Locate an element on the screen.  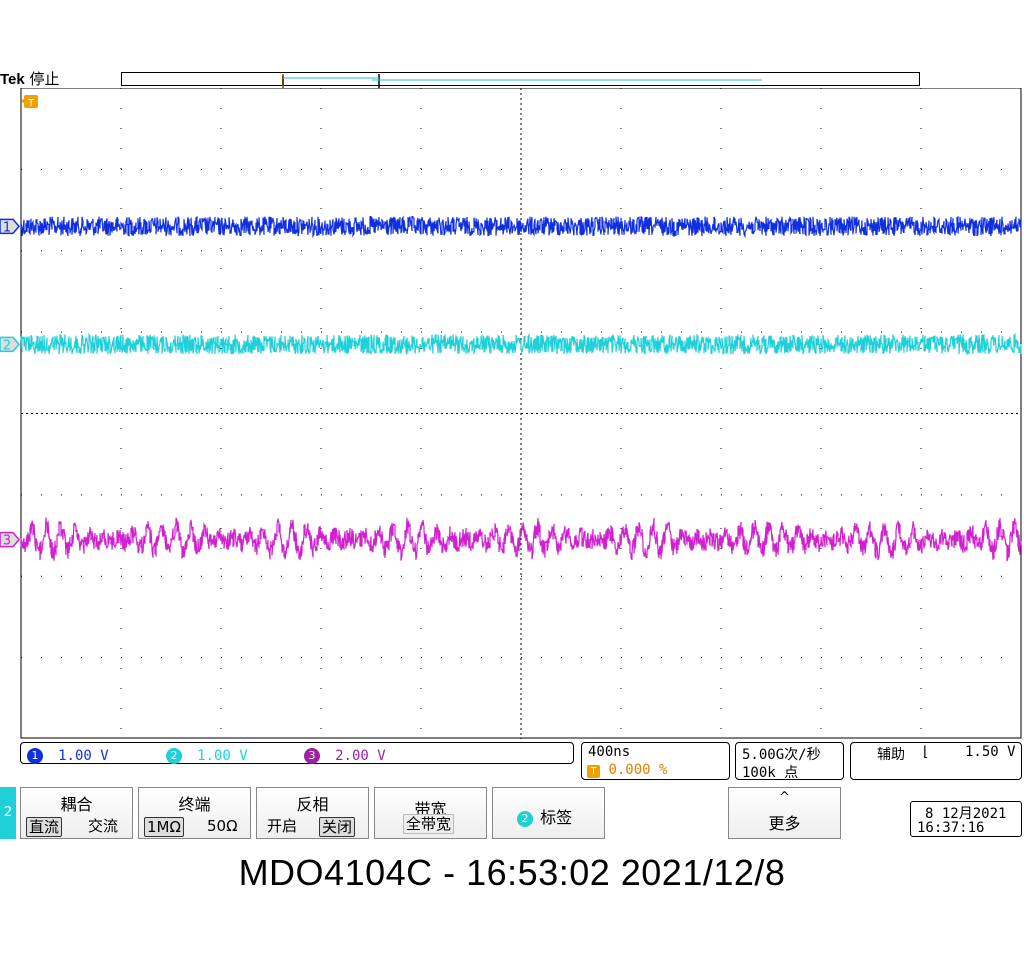
termination-button: 终端 1MΩ 50Ω is located at coordinates (194, 813).